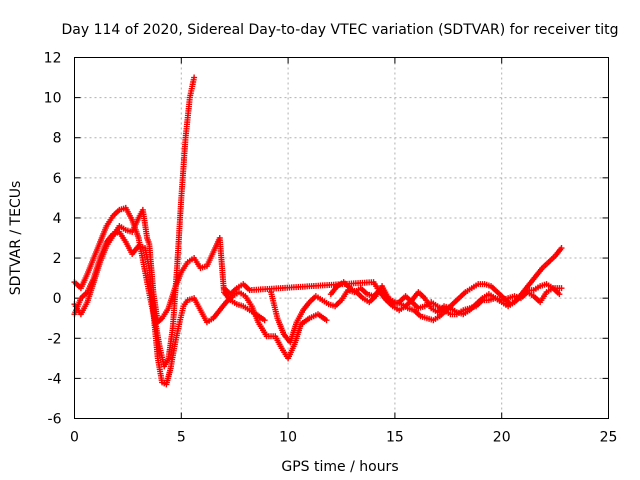 The height and width of the screenshot is (480, 640). I want to click on x-axis-label: GPS time / hours, so click(339, 467).